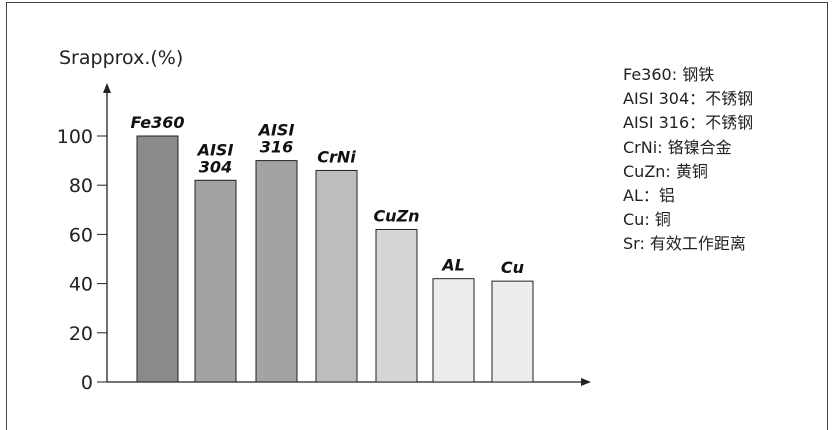 Image resolution: width=833 pixels, height=430 pixels. What do you see at coordinates (684, 244) in the screenshot?
I see `legend-item: Sr: 有效工作距离` at bounding box center [684, 244].